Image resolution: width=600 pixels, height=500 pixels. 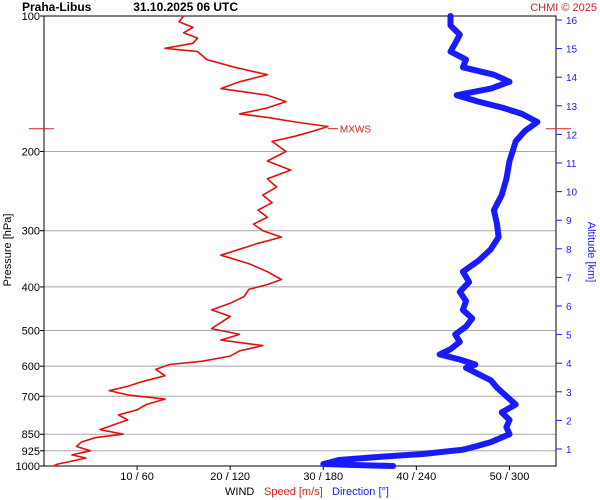 I want to click on pressure-tick-label-100: 100, so click(x=31, y=17).